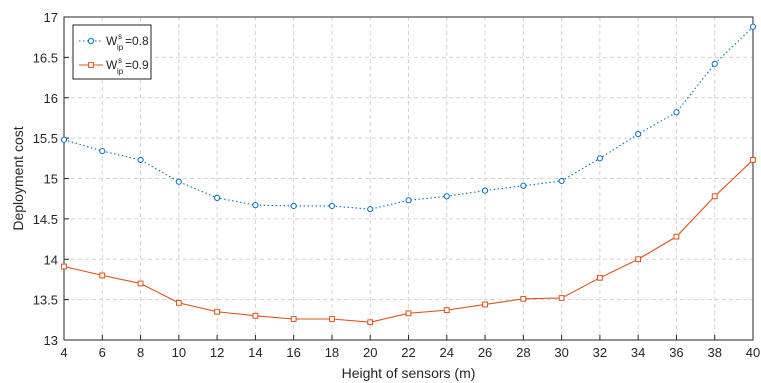 Image resolution: width=761 pixels, height=383 pixels. Describe the element at coordinates (45, 57) in the screenshot. I see `y-tick-label: 16.5` at that location.